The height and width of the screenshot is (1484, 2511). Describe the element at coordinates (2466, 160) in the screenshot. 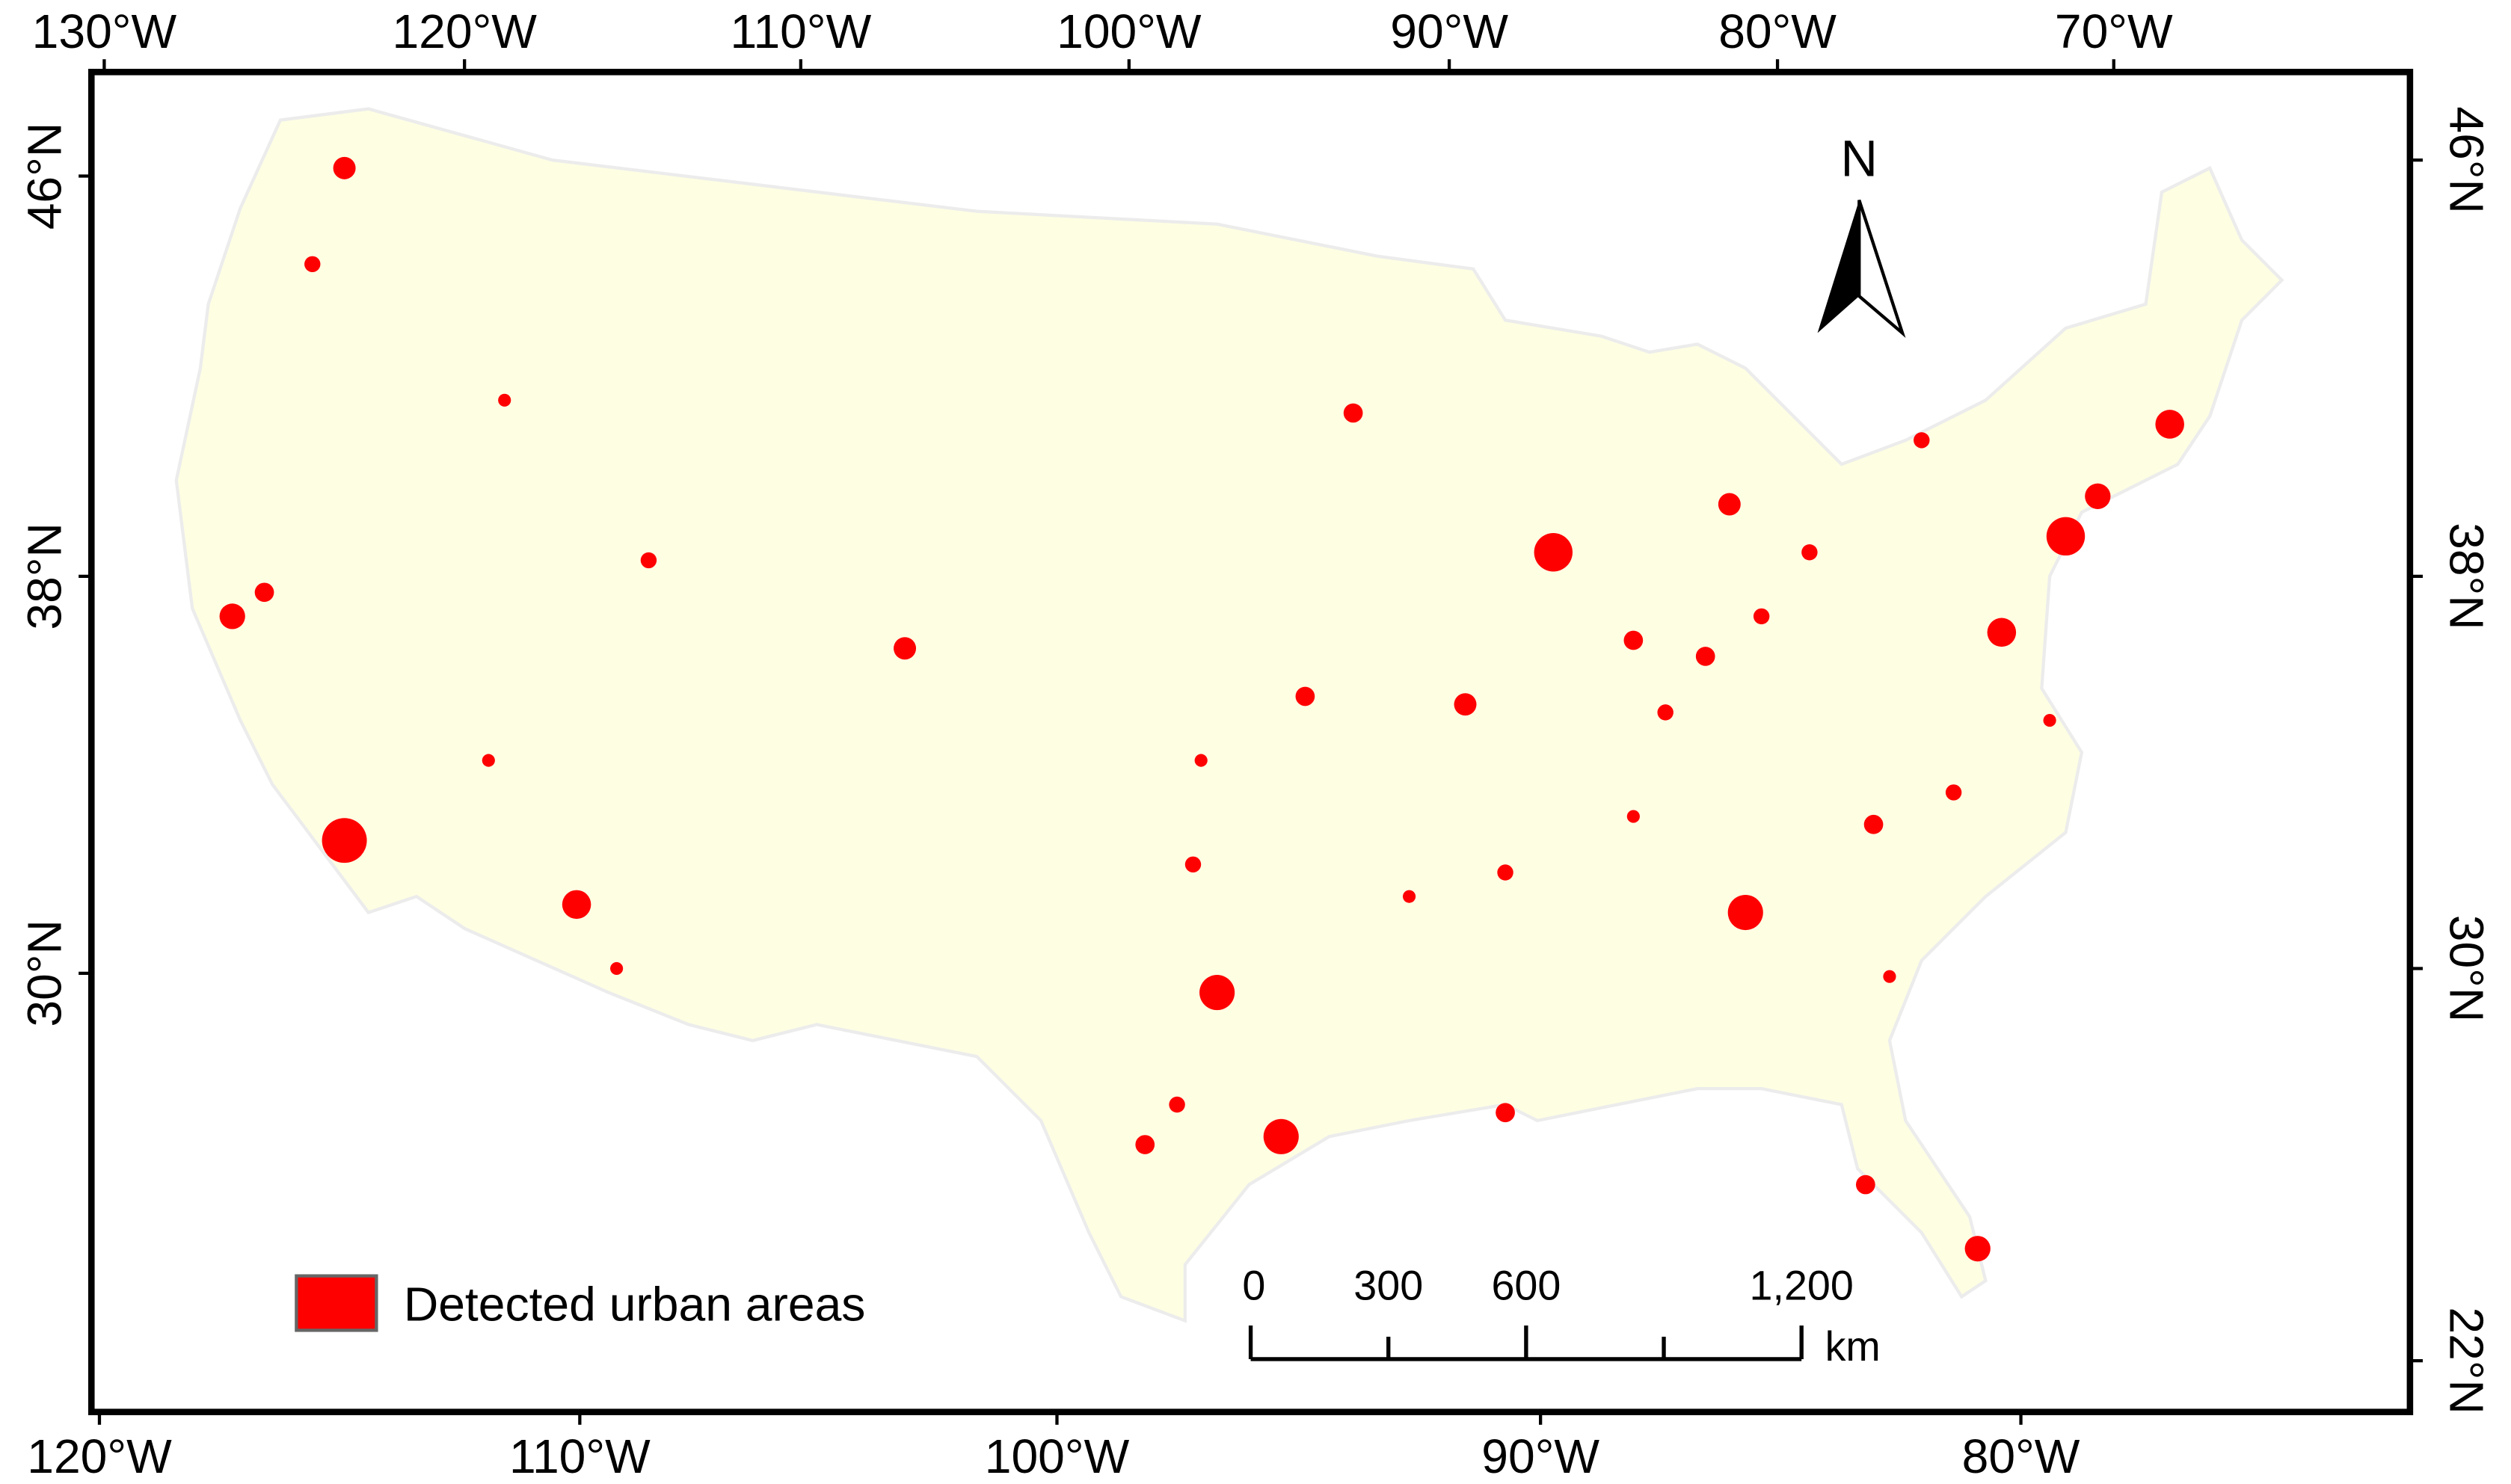

I see `right-axis-label: 46°N` at that location.